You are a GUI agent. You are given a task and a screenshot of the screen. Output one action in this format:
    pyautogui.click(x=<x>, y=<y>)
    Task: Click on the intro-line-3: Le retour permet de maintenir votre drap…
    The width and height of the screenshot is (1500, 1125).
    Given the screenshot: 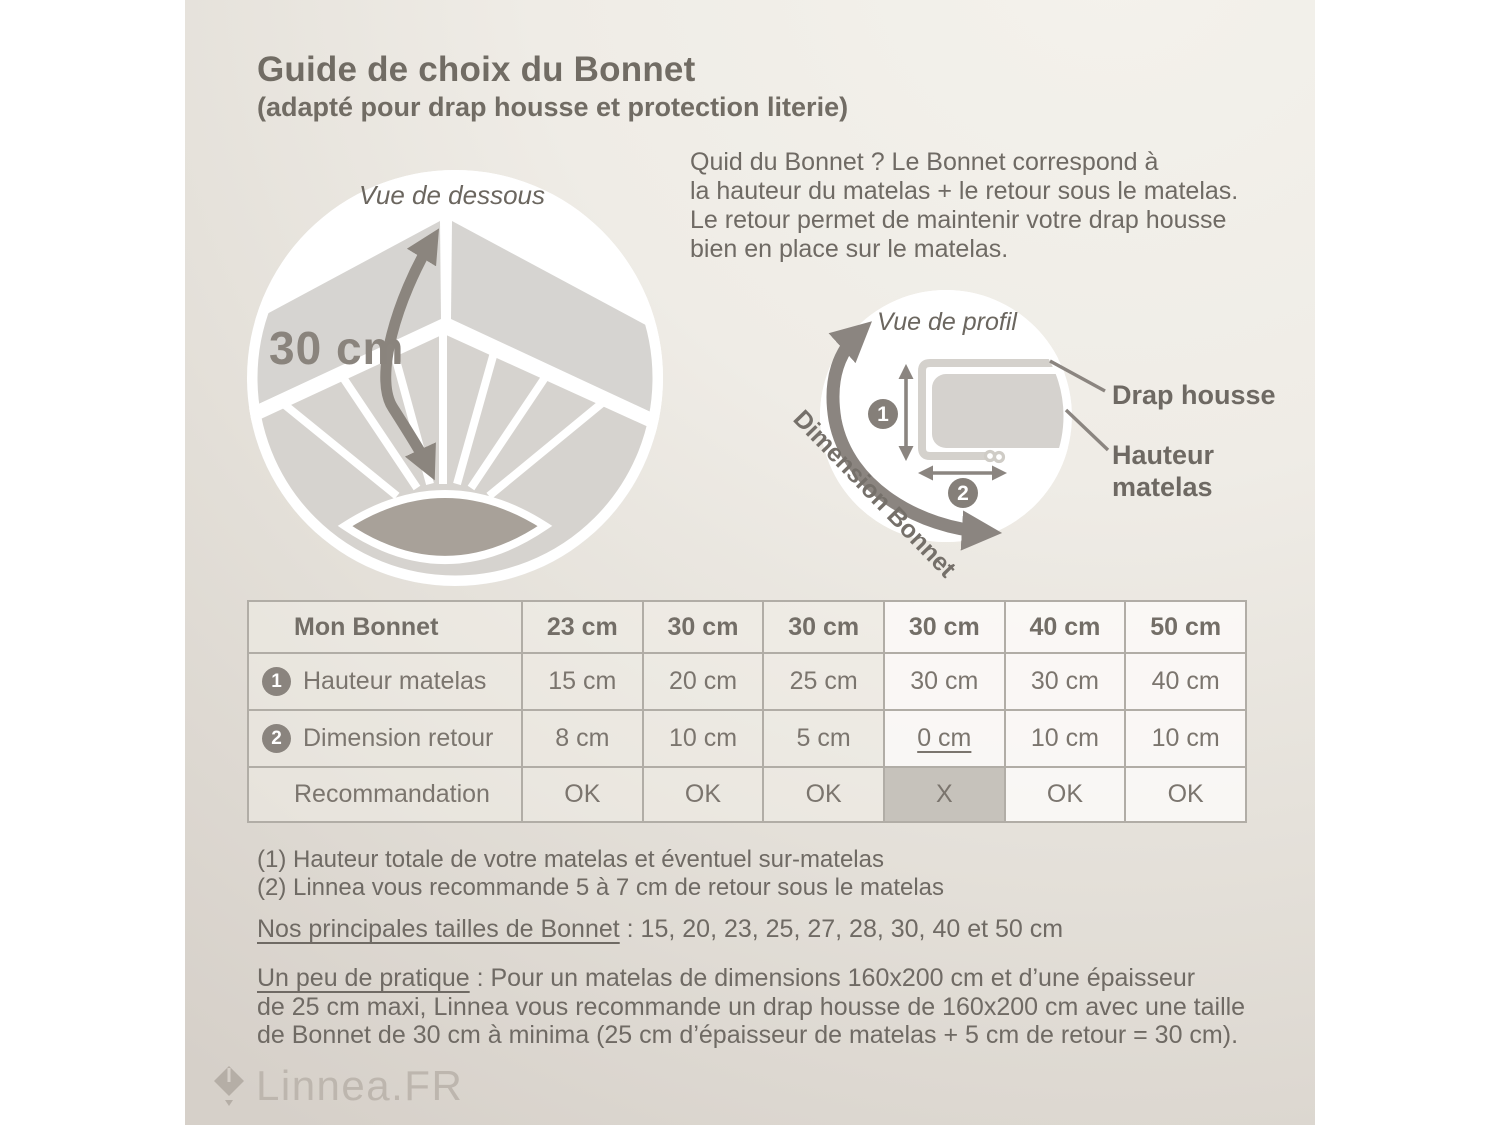 What is the action you would take?
    pyautogui.click(x=958, y=220)
    